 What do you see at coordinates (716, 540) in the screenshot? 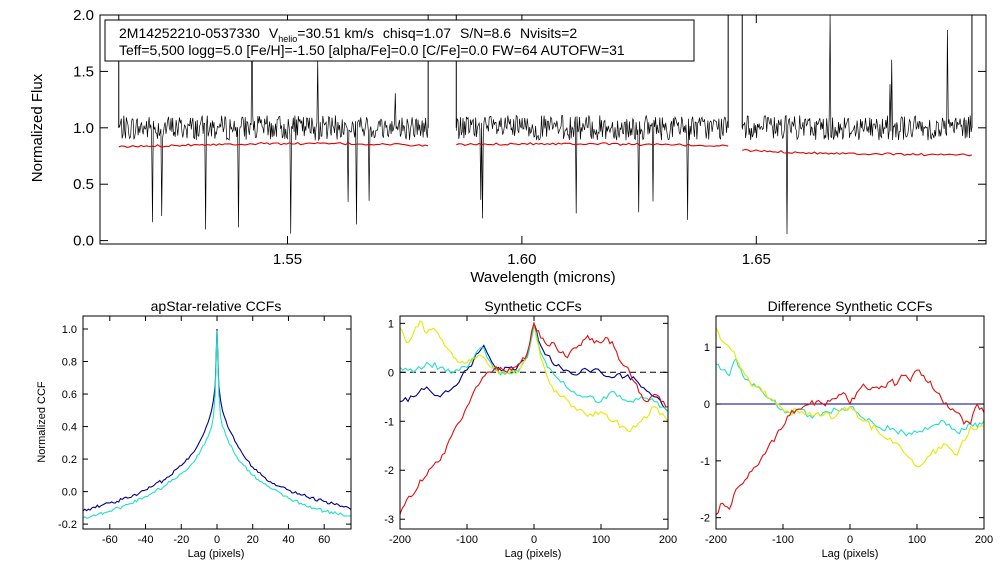
I see `diff-xtick-label: -200` at bounding box center [716, 540].